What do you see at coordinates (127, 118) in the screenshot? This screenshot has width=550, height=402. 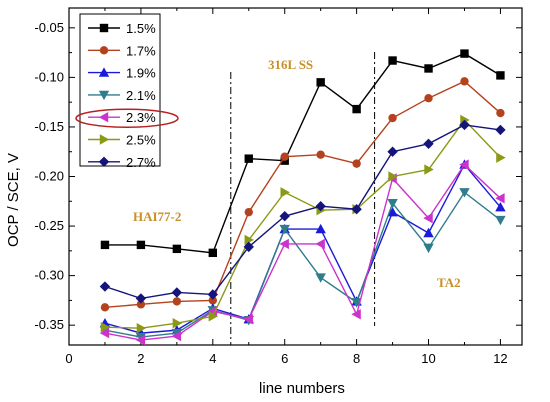 I see `legend-highlight-ellipse` at bounding box center [127, 118].